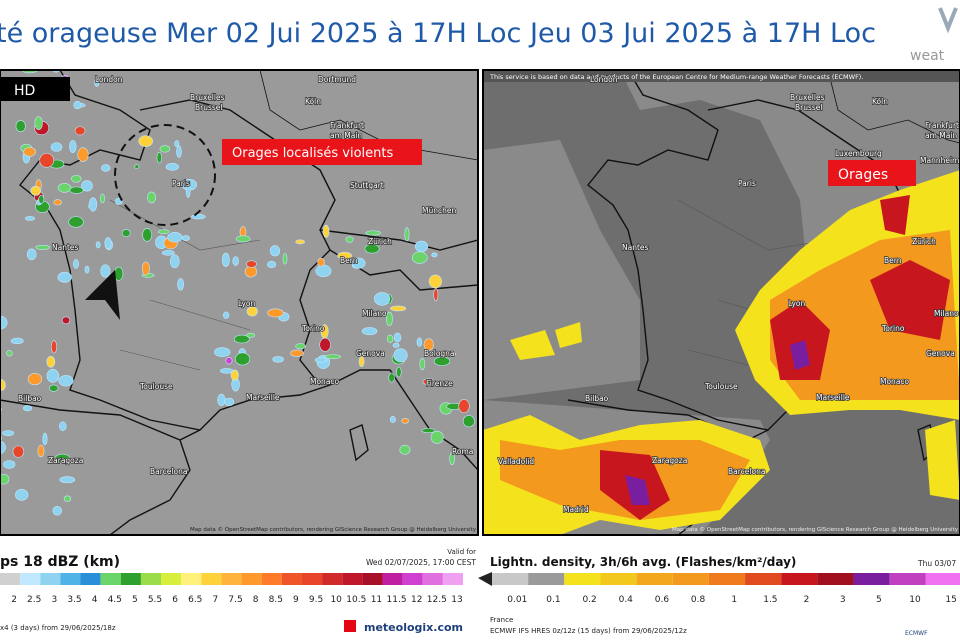 The image size is (960, 640). I want to click on scale-label: 4.5, so click(115, 600).